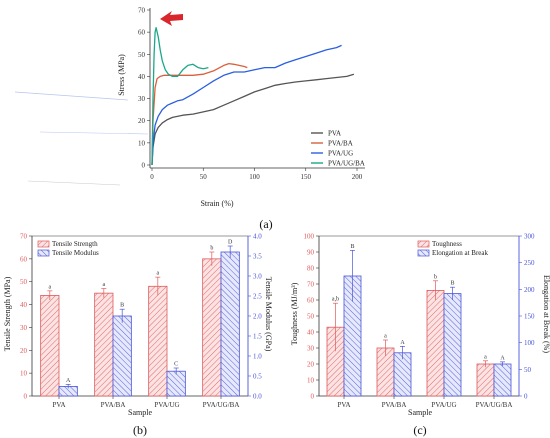 The width and height of the screenshot is (550, 438). Describe the element at coordinates (24, 305) in the screenshot. I see `panel-b-y-tick-label: 40` at that location.